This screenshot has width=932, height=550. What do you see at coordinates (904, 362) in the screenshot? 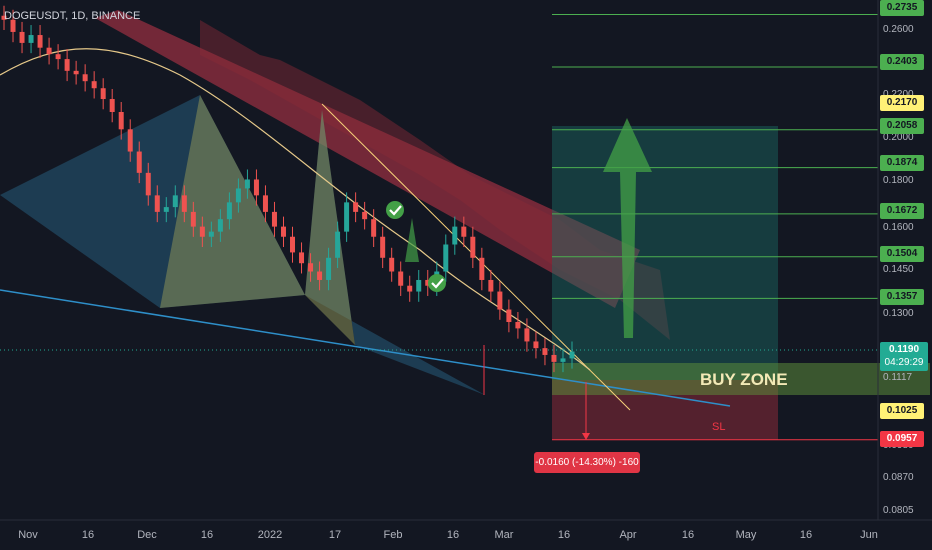
I see `countdown-timer: 04:29:29` at bounding box center [904, 362].